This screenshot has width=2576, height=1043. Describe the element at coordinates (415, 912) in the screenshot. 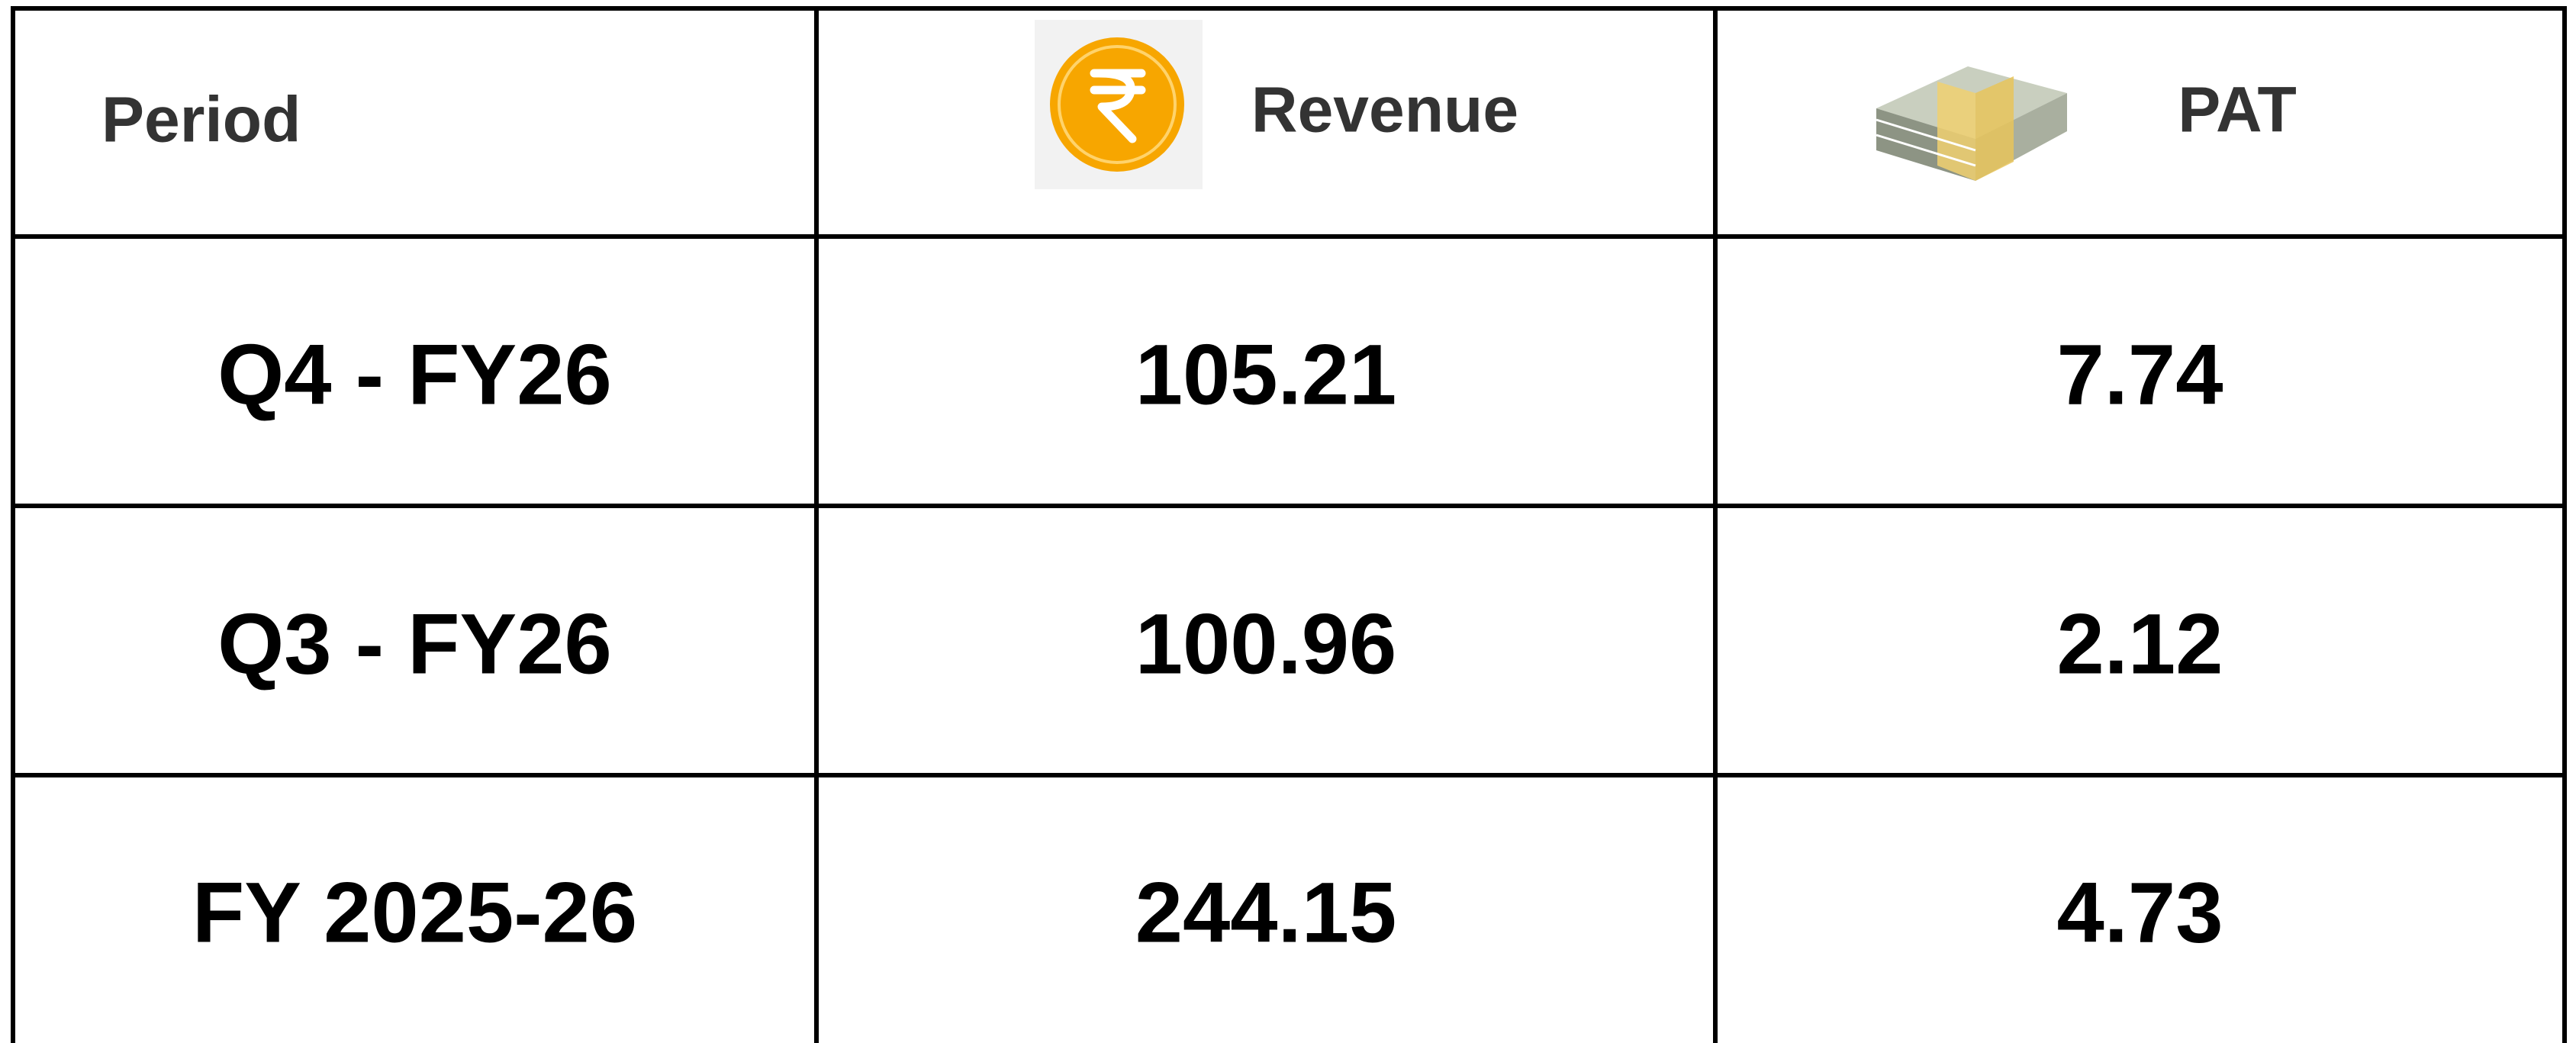

I see `table-value: FY 2025-26` at that location.